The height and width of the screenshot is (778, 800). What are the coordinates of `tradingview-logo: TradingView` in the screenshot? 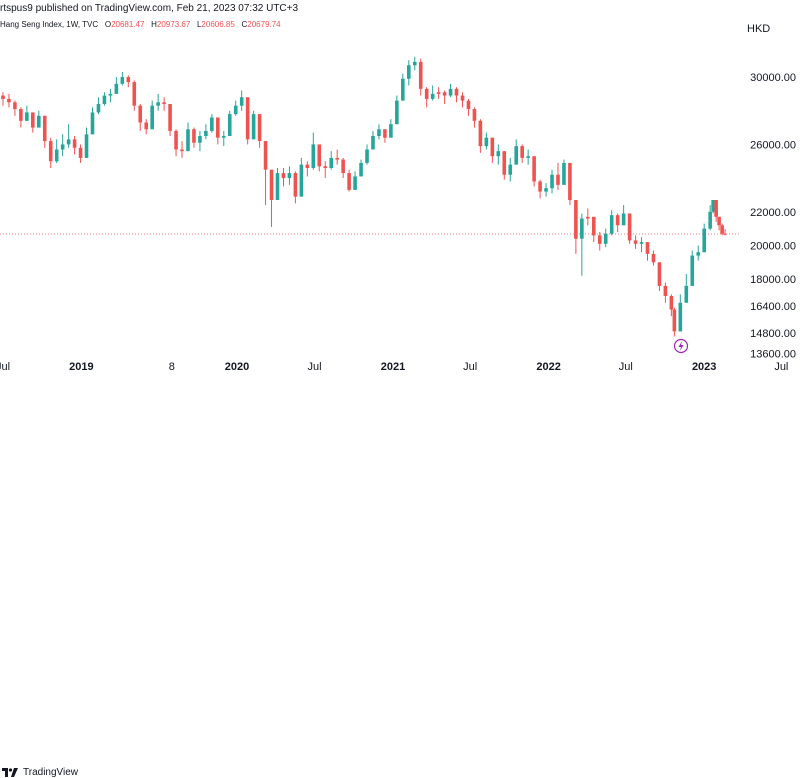 It's located at (40, 772).